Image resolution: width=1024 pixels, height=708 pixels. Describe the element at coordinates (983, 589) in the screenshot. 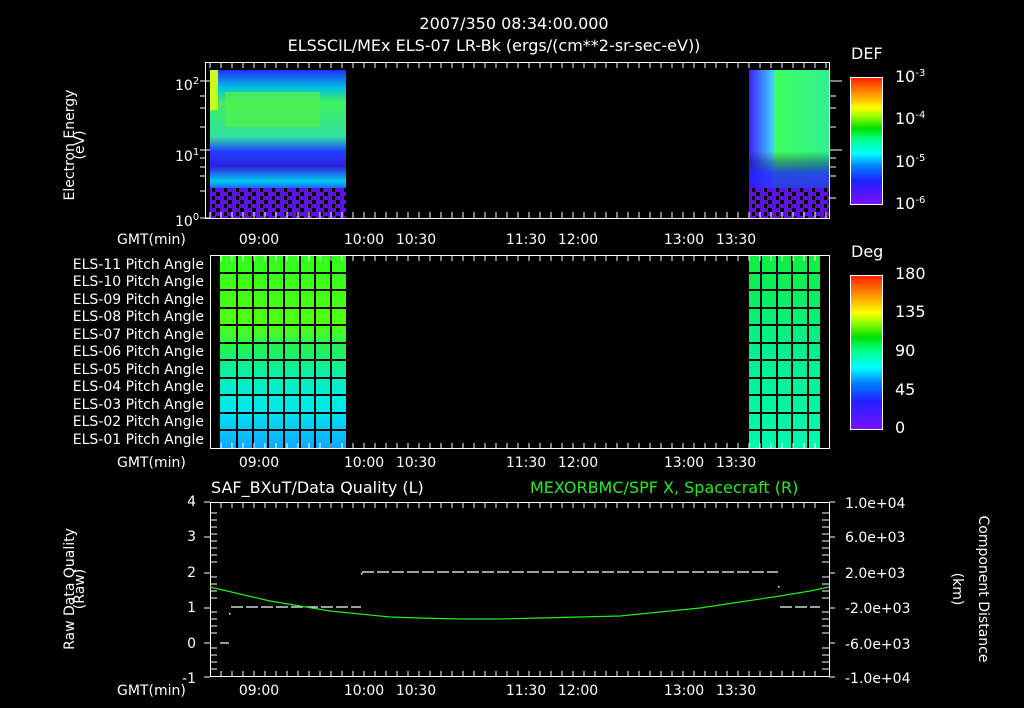

I see `panel3-ylabel-right: Component Distance` at that location.